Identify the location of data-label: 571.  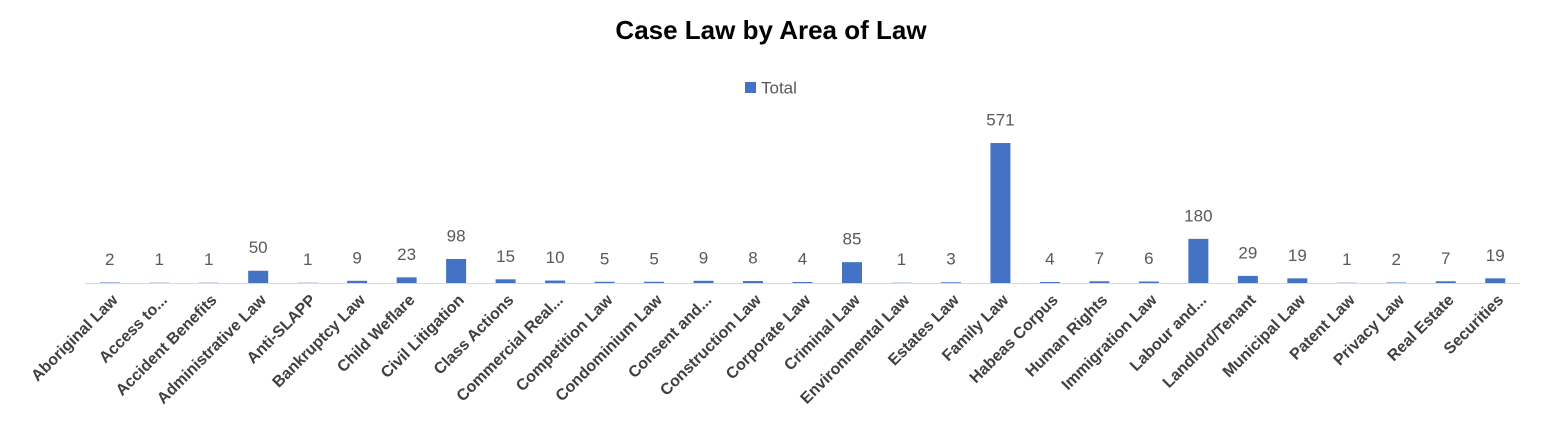
(1000, 119).